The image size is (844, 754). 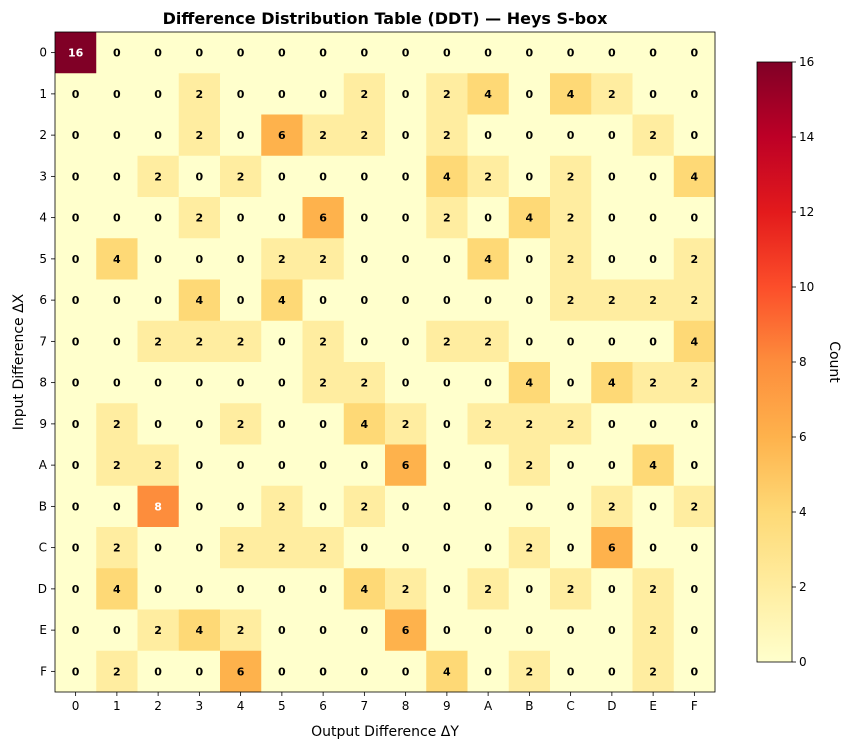 I want to click on heatmap-cell-8-F, so click(x=694, y=383).